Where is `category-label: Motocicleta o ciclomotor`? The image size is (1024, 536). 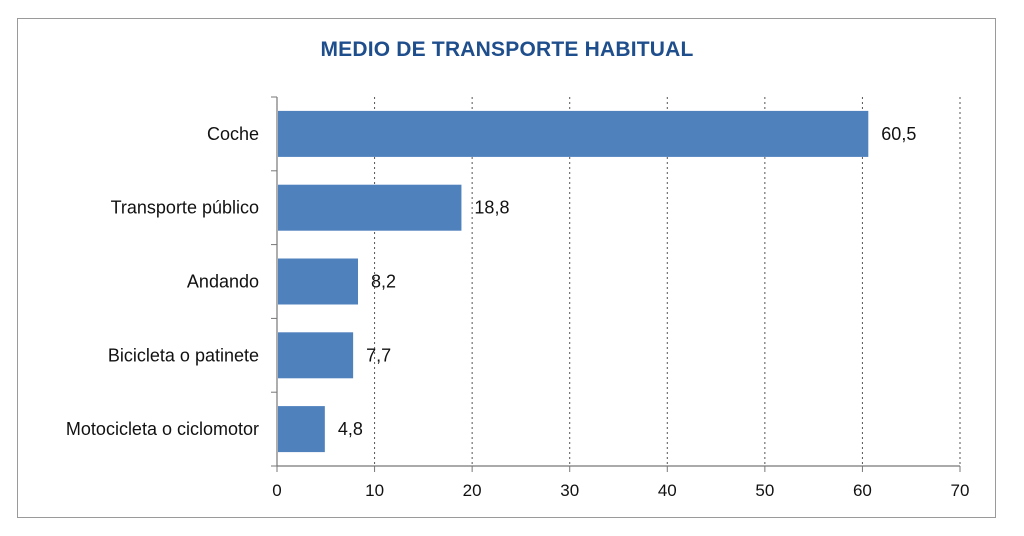
category-label: Motocicleta o ciclomotor is located at coordinates (162, 429).